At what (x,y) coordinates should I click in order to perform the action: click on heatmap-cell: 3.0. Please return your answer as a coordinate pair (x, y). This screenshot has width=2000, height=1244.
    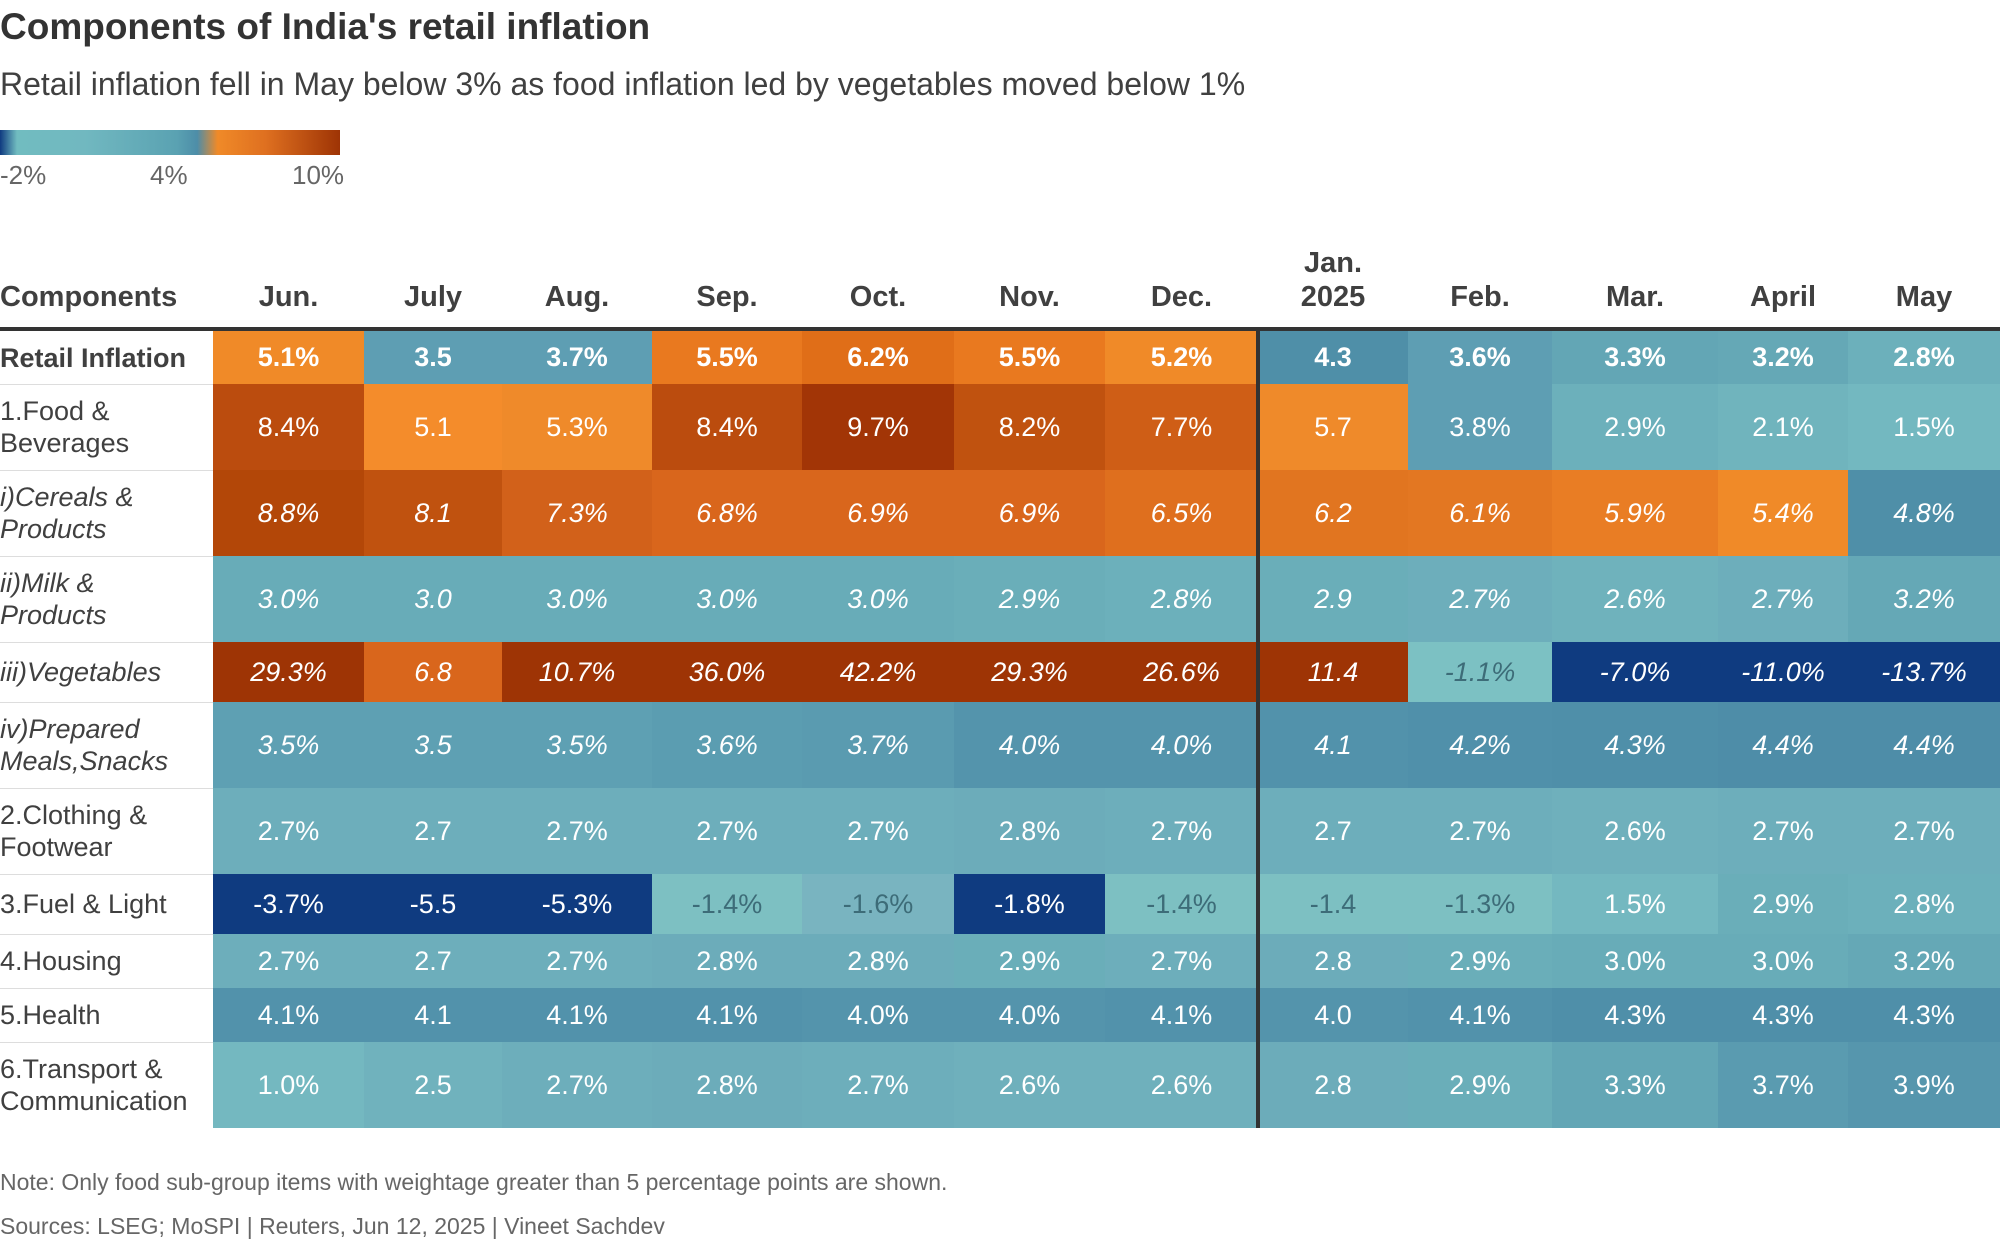
    Looking at the image, I should click on (433, 599).